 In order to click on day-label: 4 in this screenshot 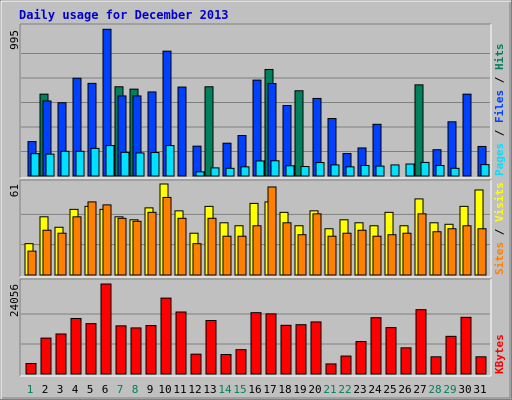, I will do `click(75, 389)`.